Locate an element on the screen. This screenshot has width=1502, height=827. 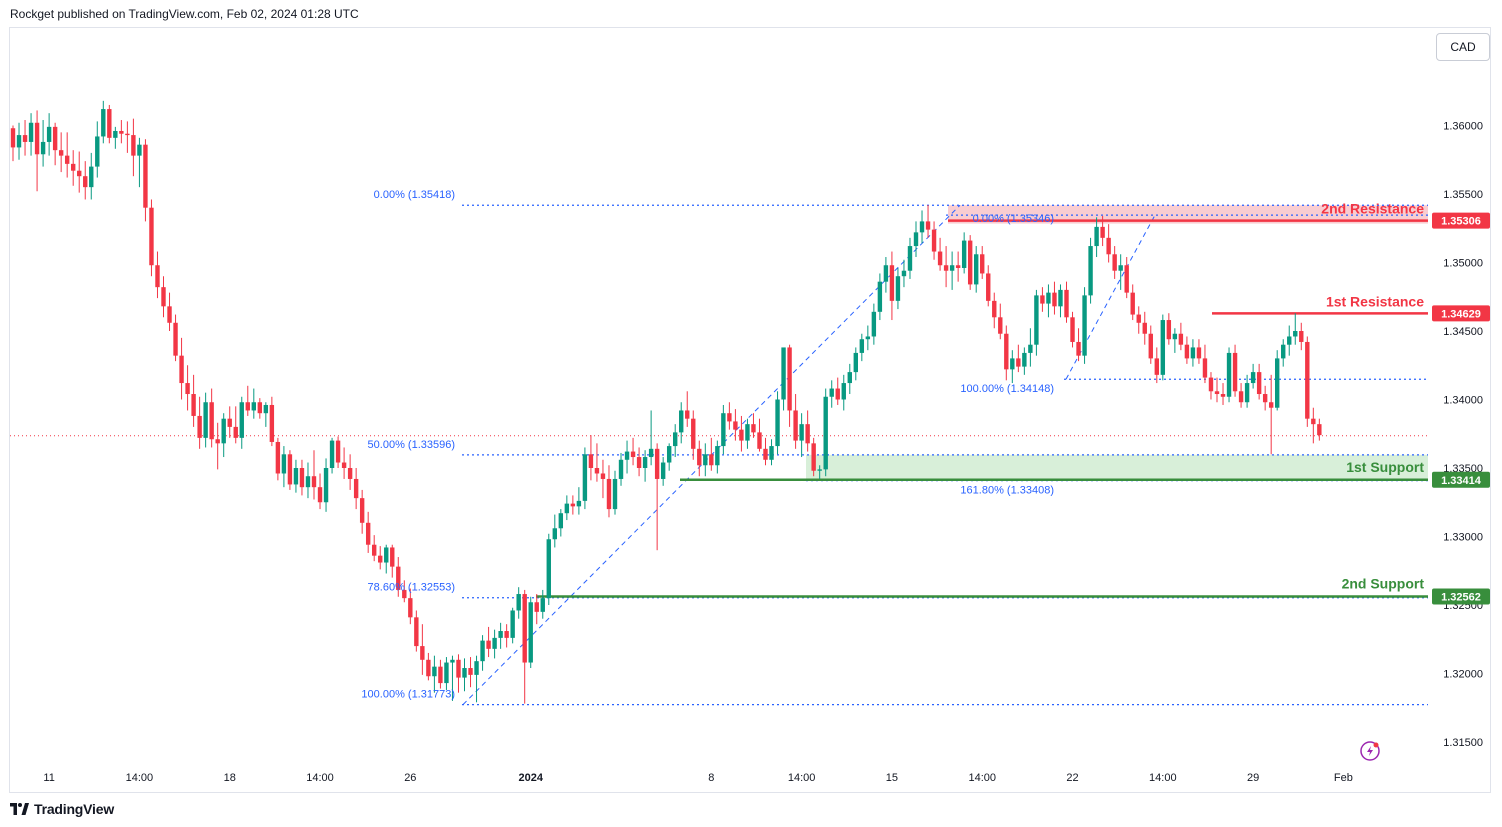
x-tick-label: 8 is located at coordinates (711, 778).